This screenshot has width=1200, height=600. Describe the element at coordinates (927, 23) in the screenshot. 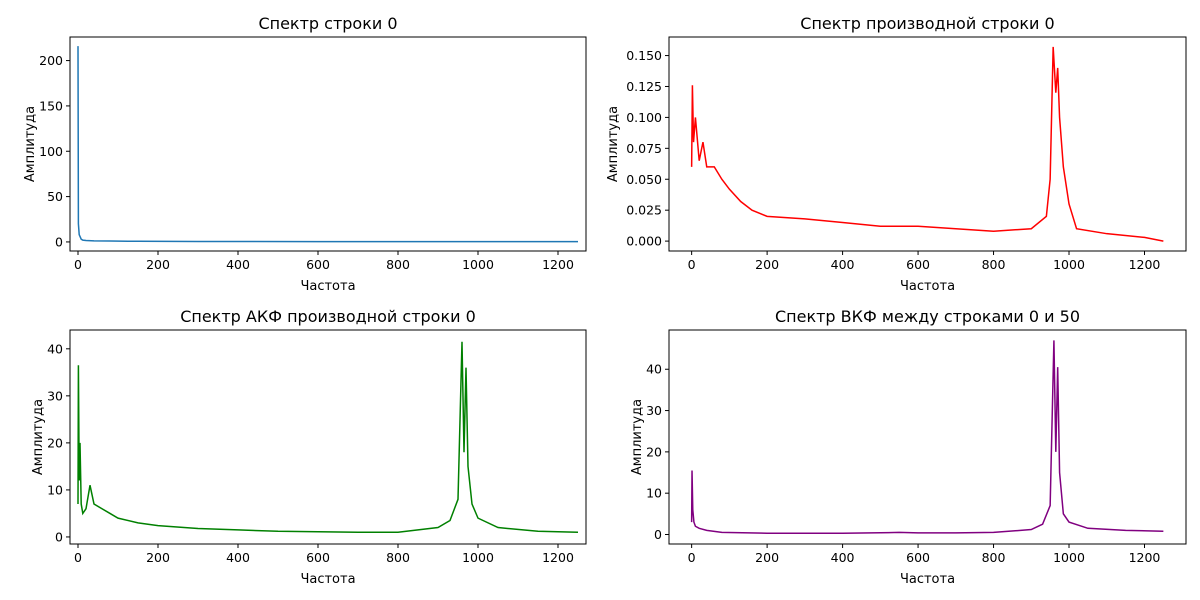

I see `chart-title: Спектр производной строки 0` at that location.